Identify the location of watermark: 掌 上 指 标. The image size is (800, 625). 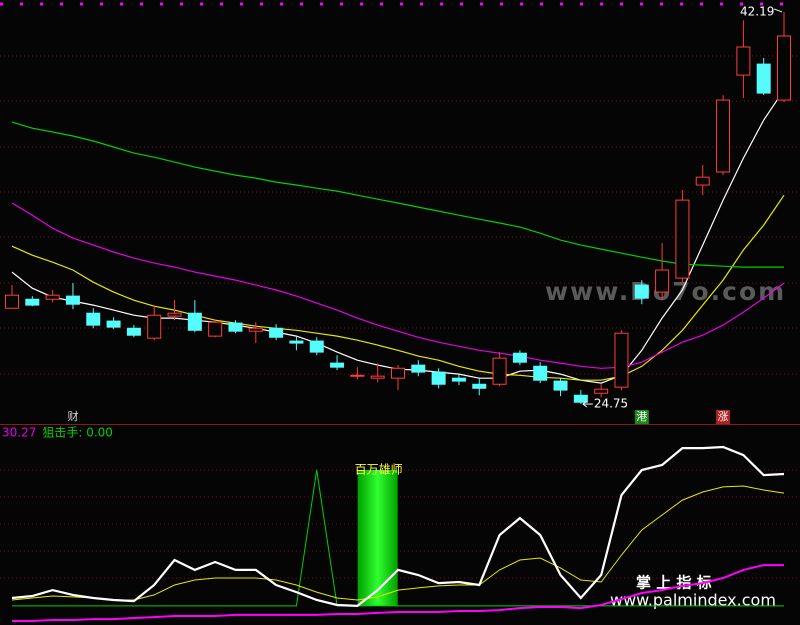
(674, 583).